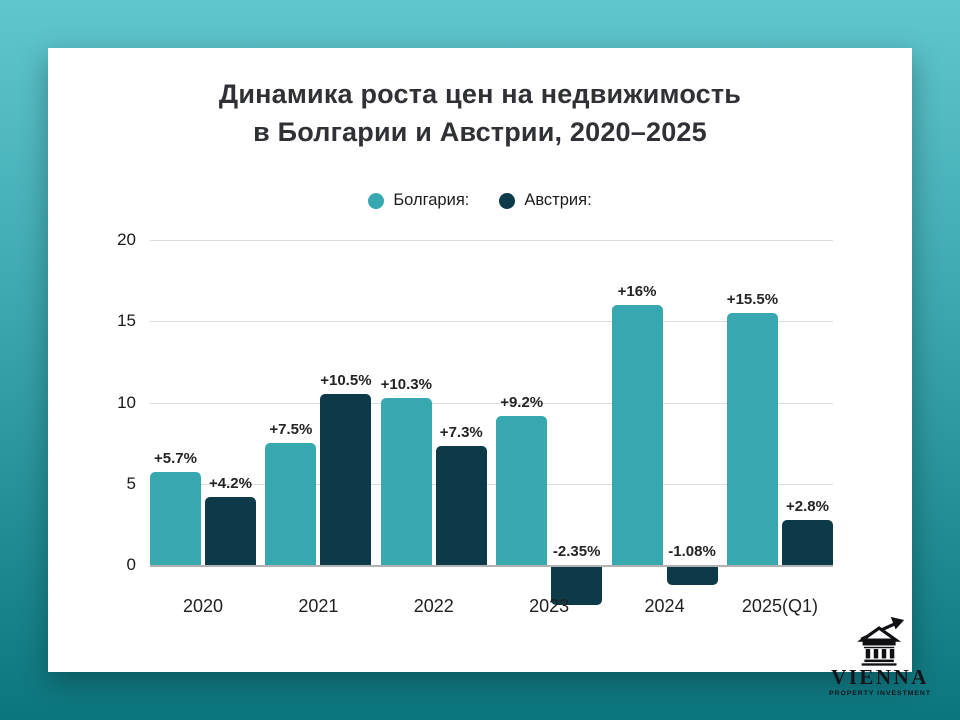  What do you see at coordinates (881, 641) in the screenshot?
I see `building-growth-arrow-icon` at bounding box center [881, 641].